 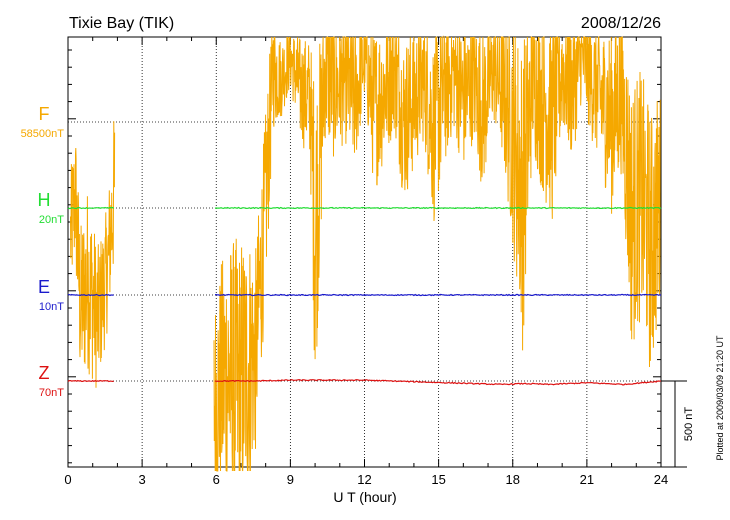 I want to click on x-tick-label: 12, so click(x=364, y=479).